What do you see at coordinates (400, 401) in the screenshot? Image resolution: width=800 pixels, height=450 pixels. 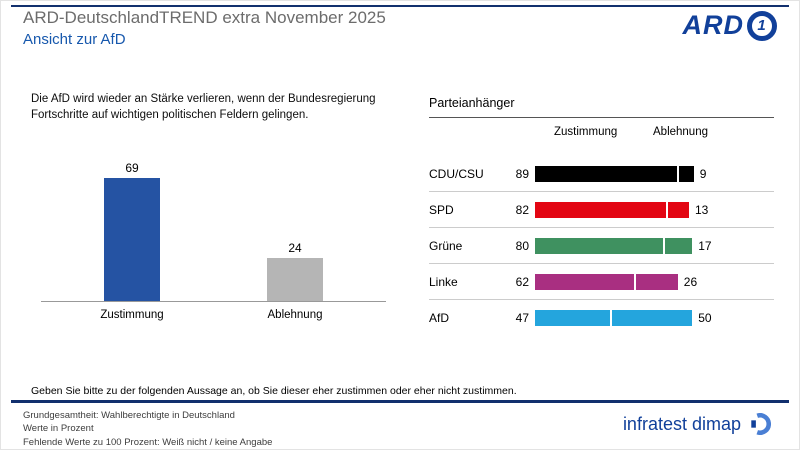 I see `bottom-rule` at bounding box center [400, 401].